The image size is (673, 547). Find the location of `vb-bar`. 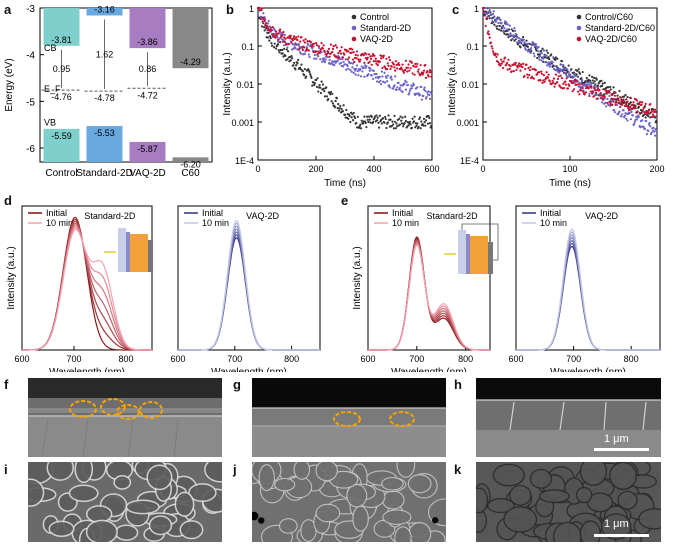

vb-bar is located at coordinates (61, 145).